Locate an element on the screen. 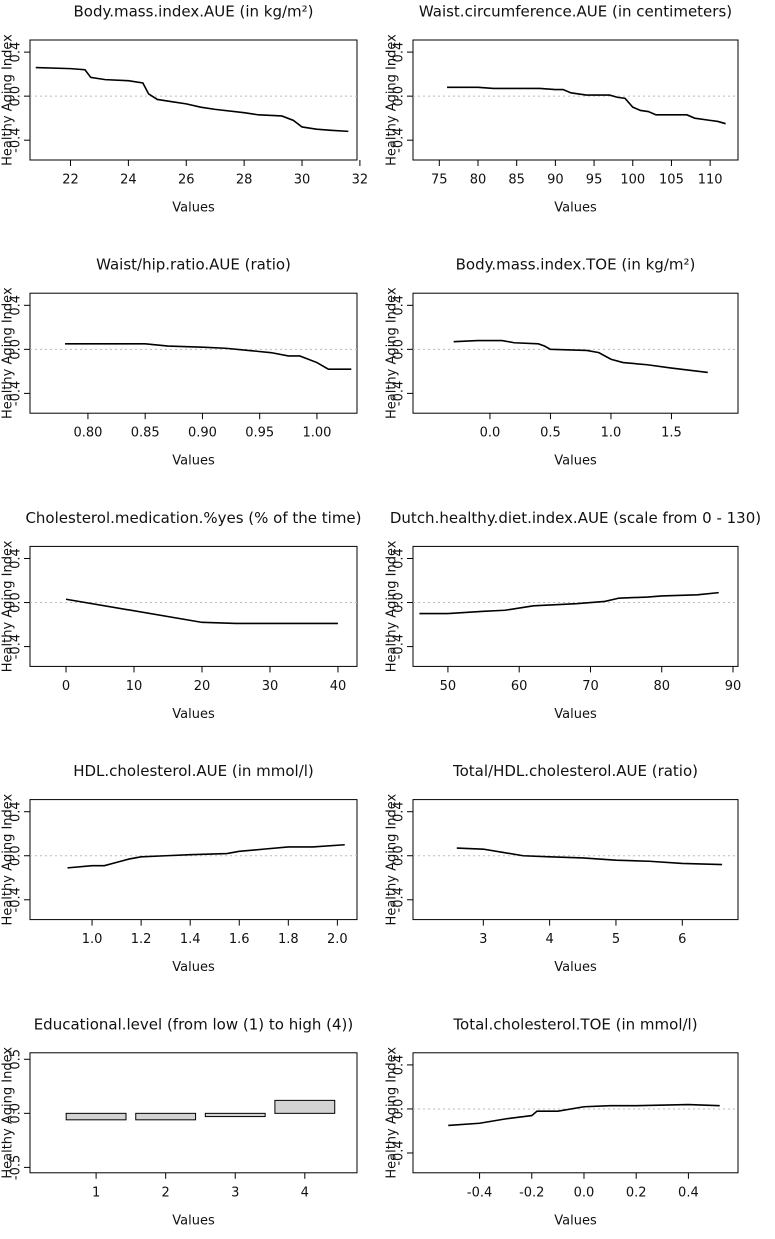  x-tick-label: 1.0 is located at coordinates (611, 433).